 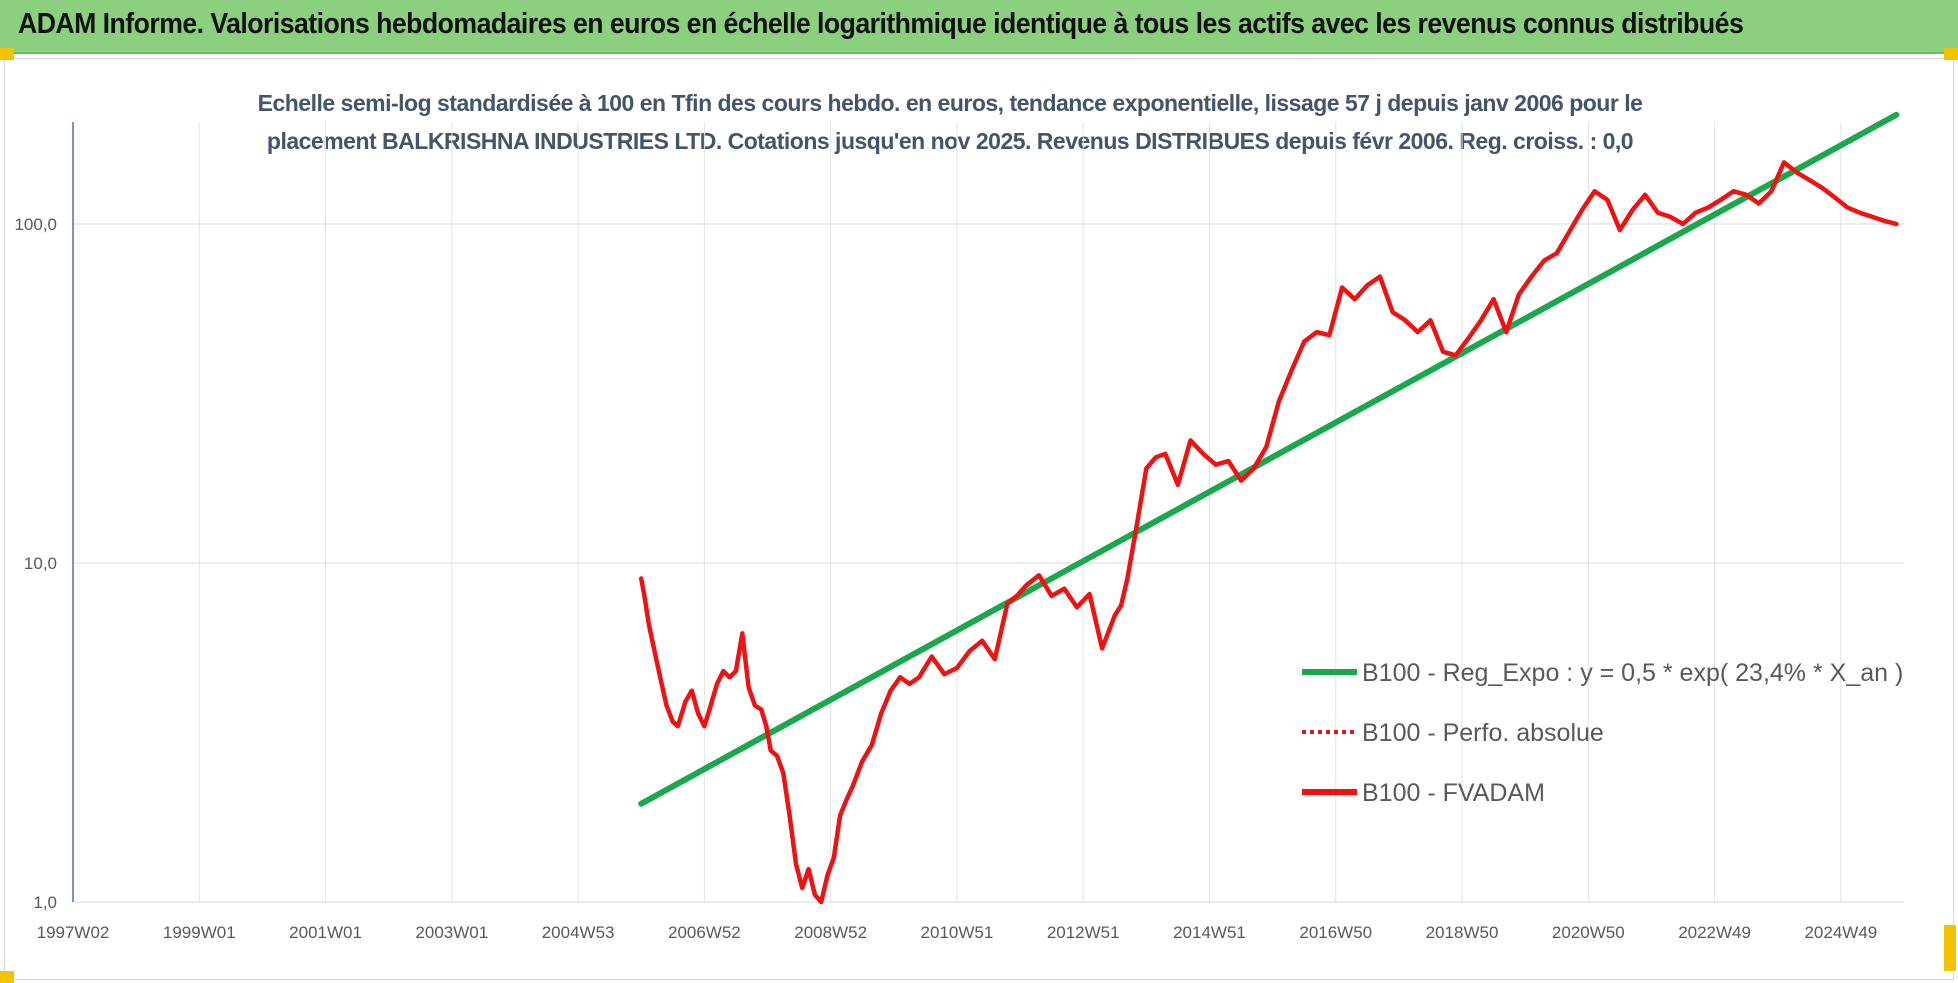 I want to click on x-tick-label: 2018W50, so click(x=1462, y=932).